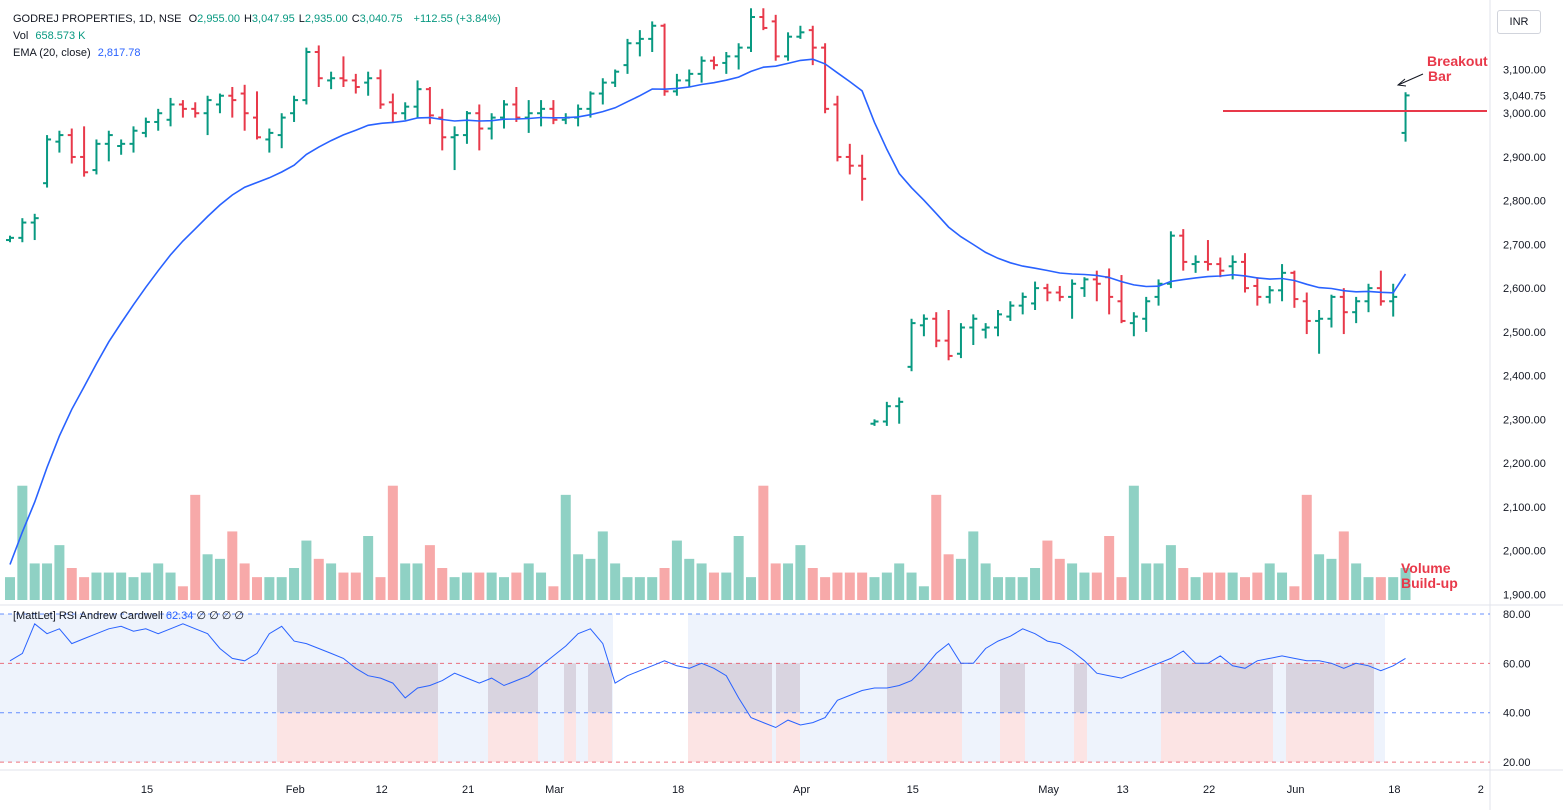 The width and height of the screenshot is (1563, 810). I want to click on rsi-value: 62.34, so click(179, 616).